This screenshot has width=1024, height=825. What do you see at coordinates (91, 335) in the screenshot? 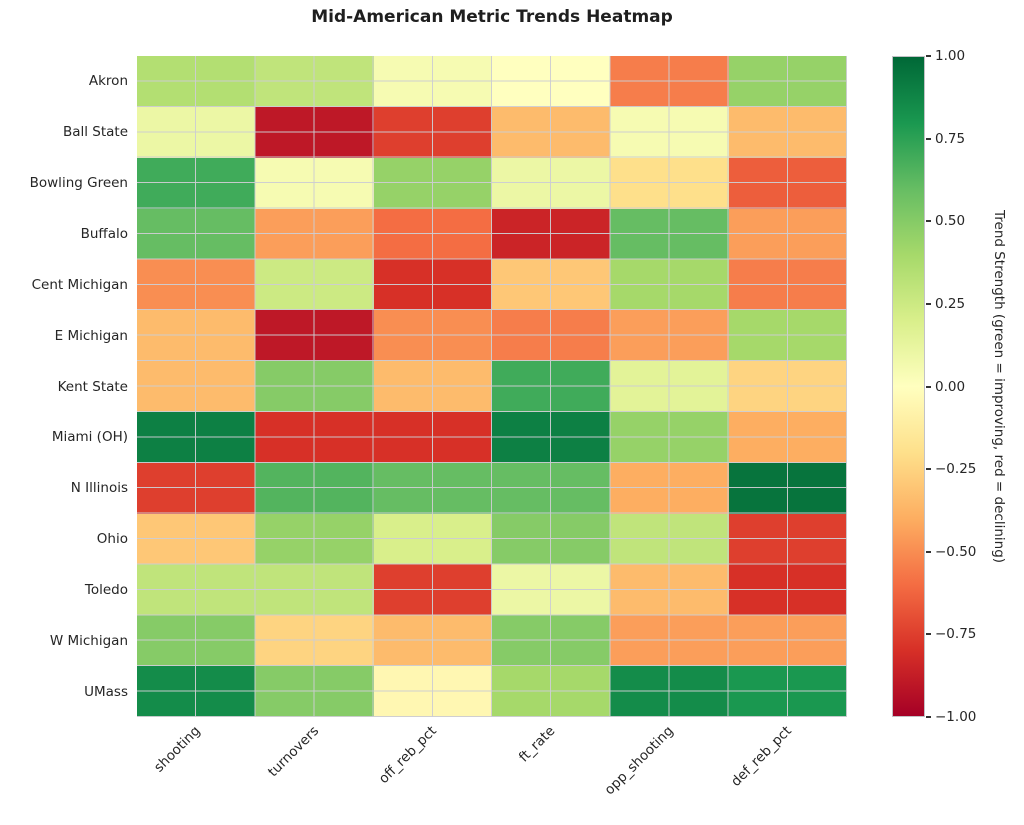
I see `y-tick-label: E Michigan` at bounding box center [91, 335].